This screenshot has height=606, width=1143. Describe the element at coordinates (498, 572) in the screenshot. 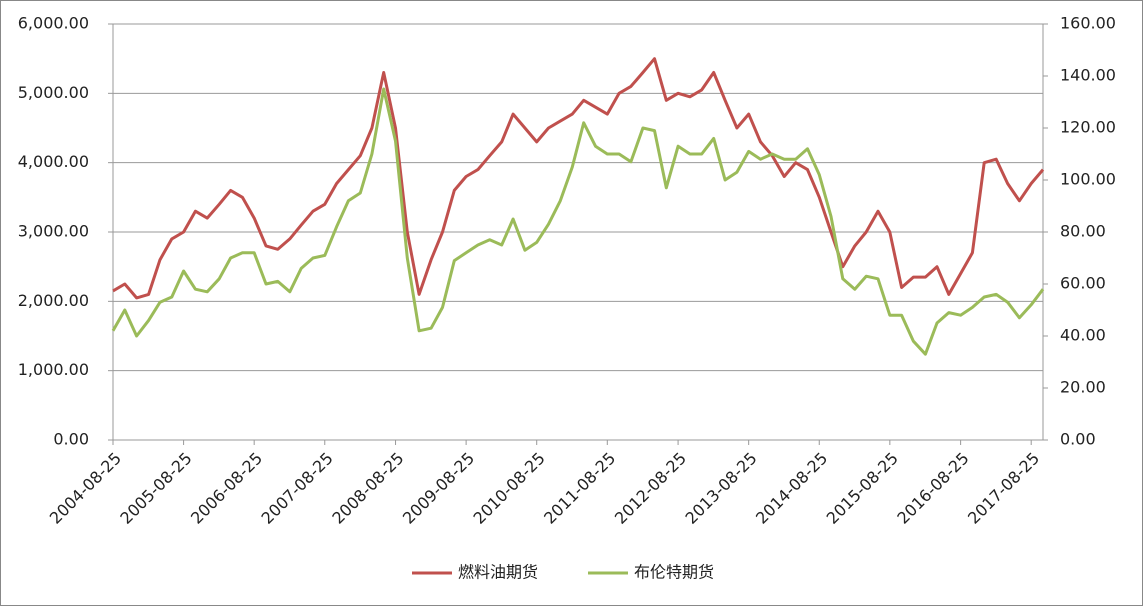

I see `legend-label: 燃料油期货` at that location.